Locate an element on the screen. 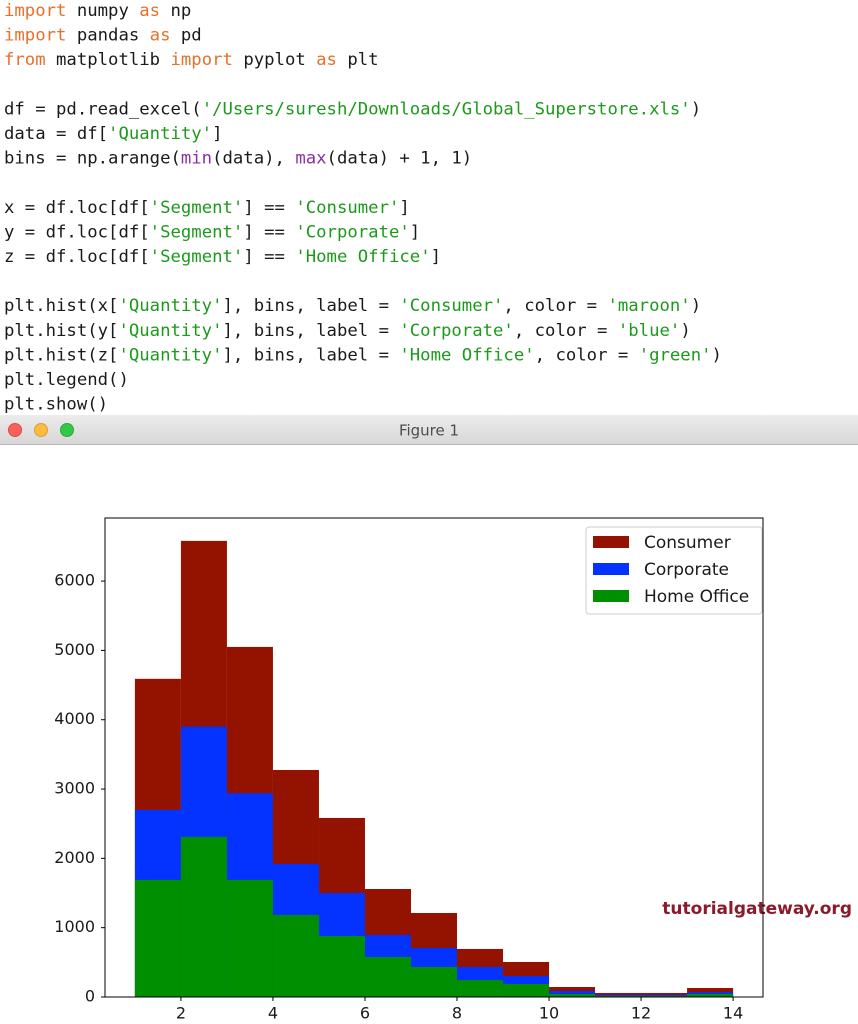 The width and height of the screenshot is (858, 1024). code-token: (data), is located at coordinates (253, 159).